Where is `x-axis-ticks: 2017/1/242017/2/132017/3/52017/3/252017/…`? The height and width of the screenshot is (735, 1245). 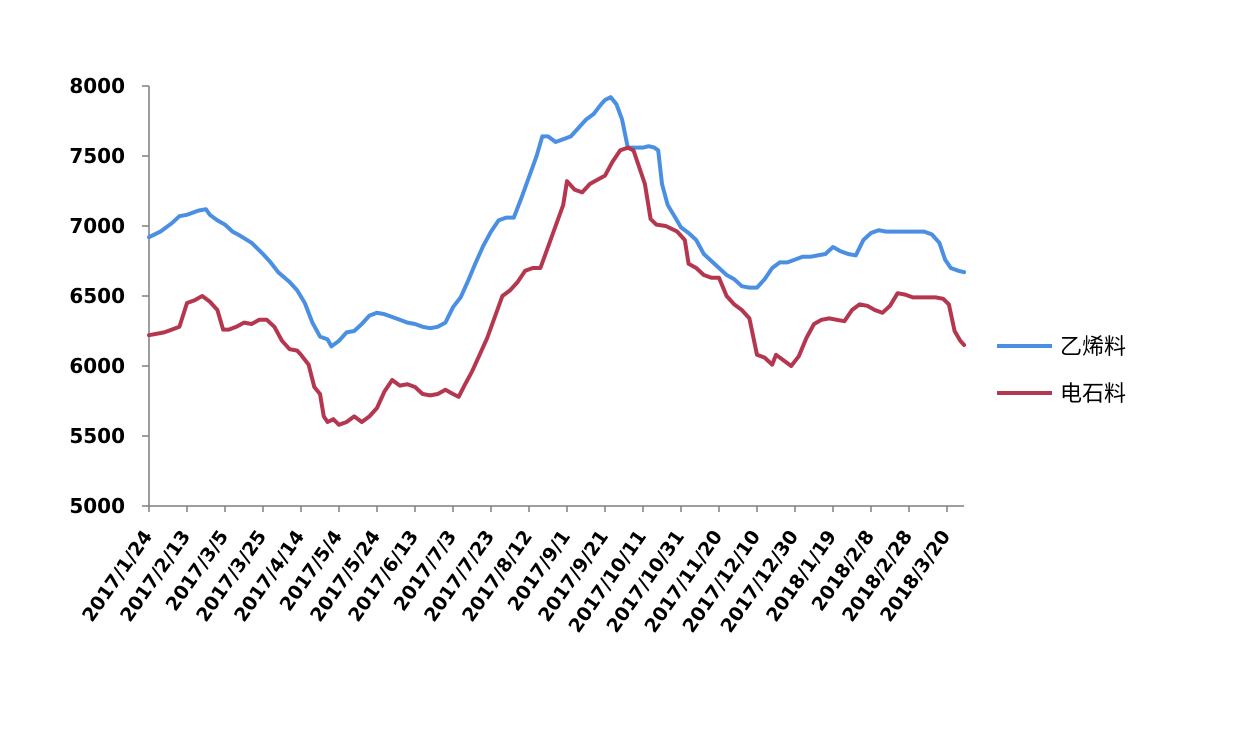 x-axis-ticks: 2017/1/242017/2/132017/3/52017/3/252017/… is located at coordinates (516, 571).